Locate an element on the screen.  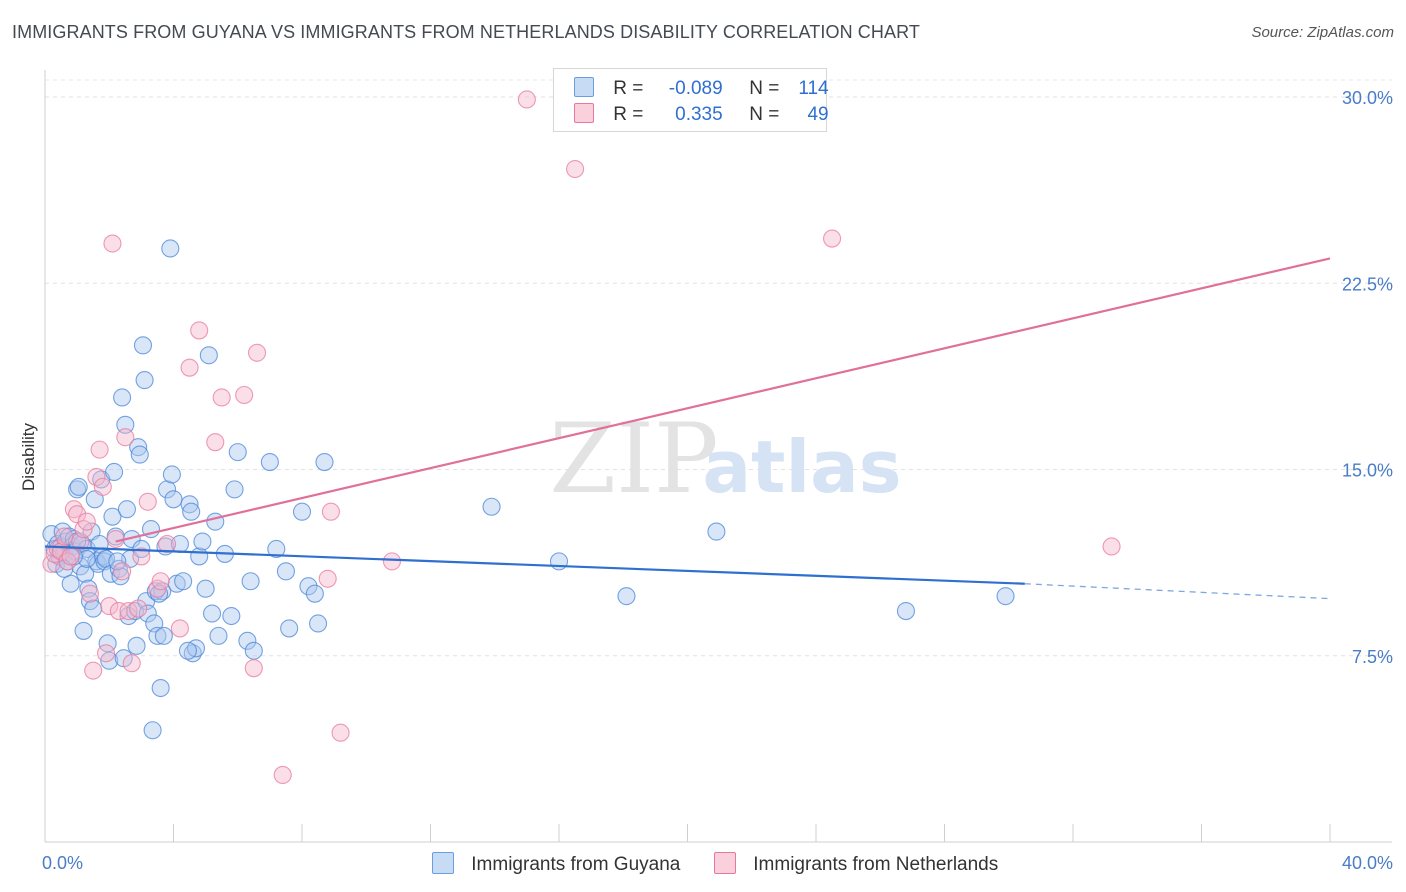
series-legend-netherlands: Immigrants from Netherlands is located at coordinates (856, 864).